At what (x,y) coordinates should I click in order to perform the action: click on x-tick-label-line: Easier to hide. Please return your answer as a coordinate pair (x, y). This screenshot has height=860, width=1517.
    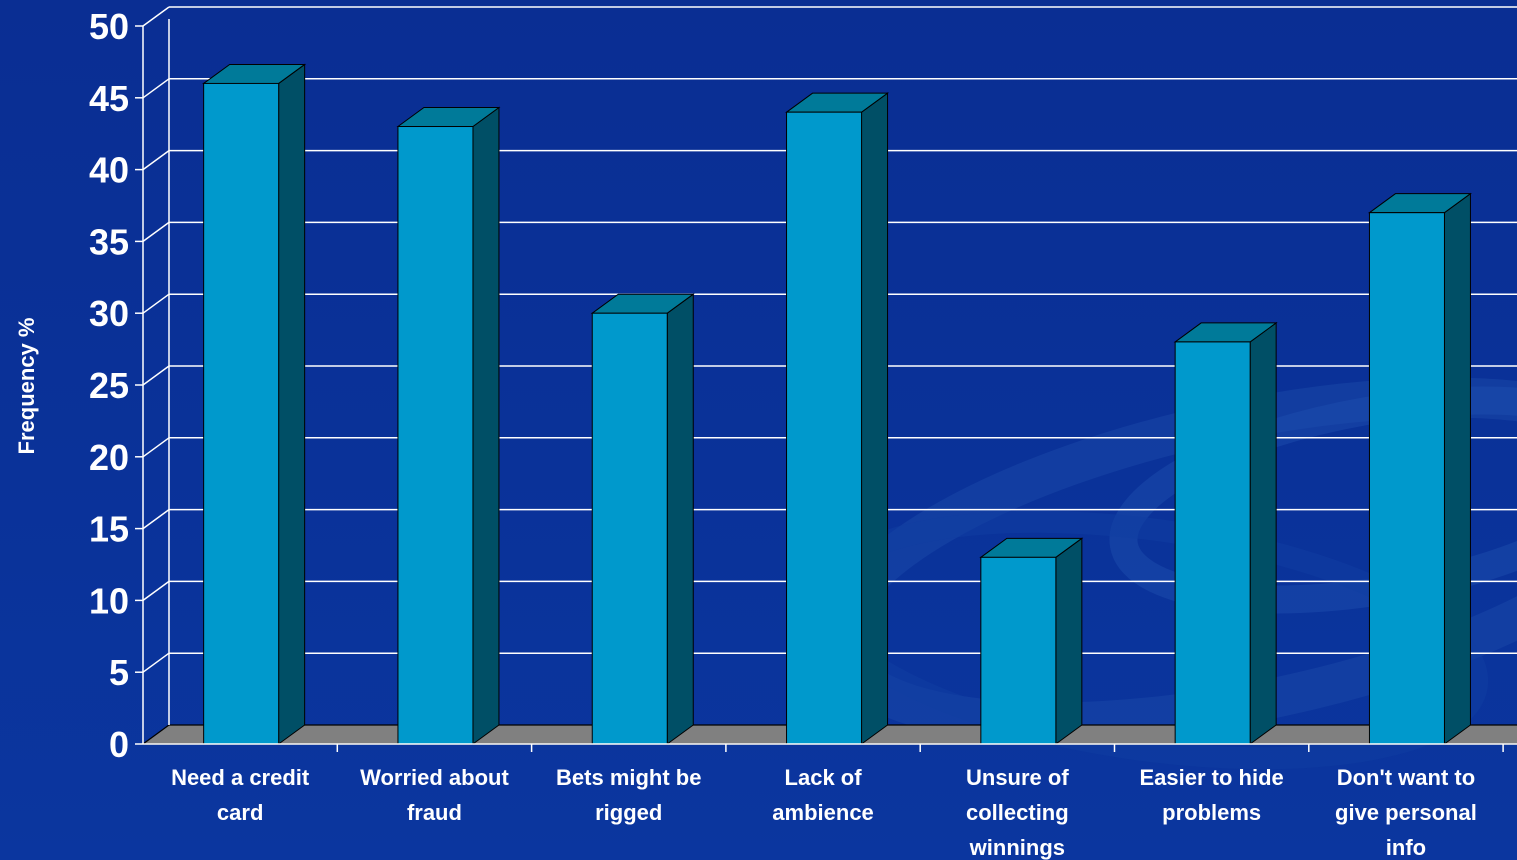
    Looking at the image, I should click on (1212, 777).